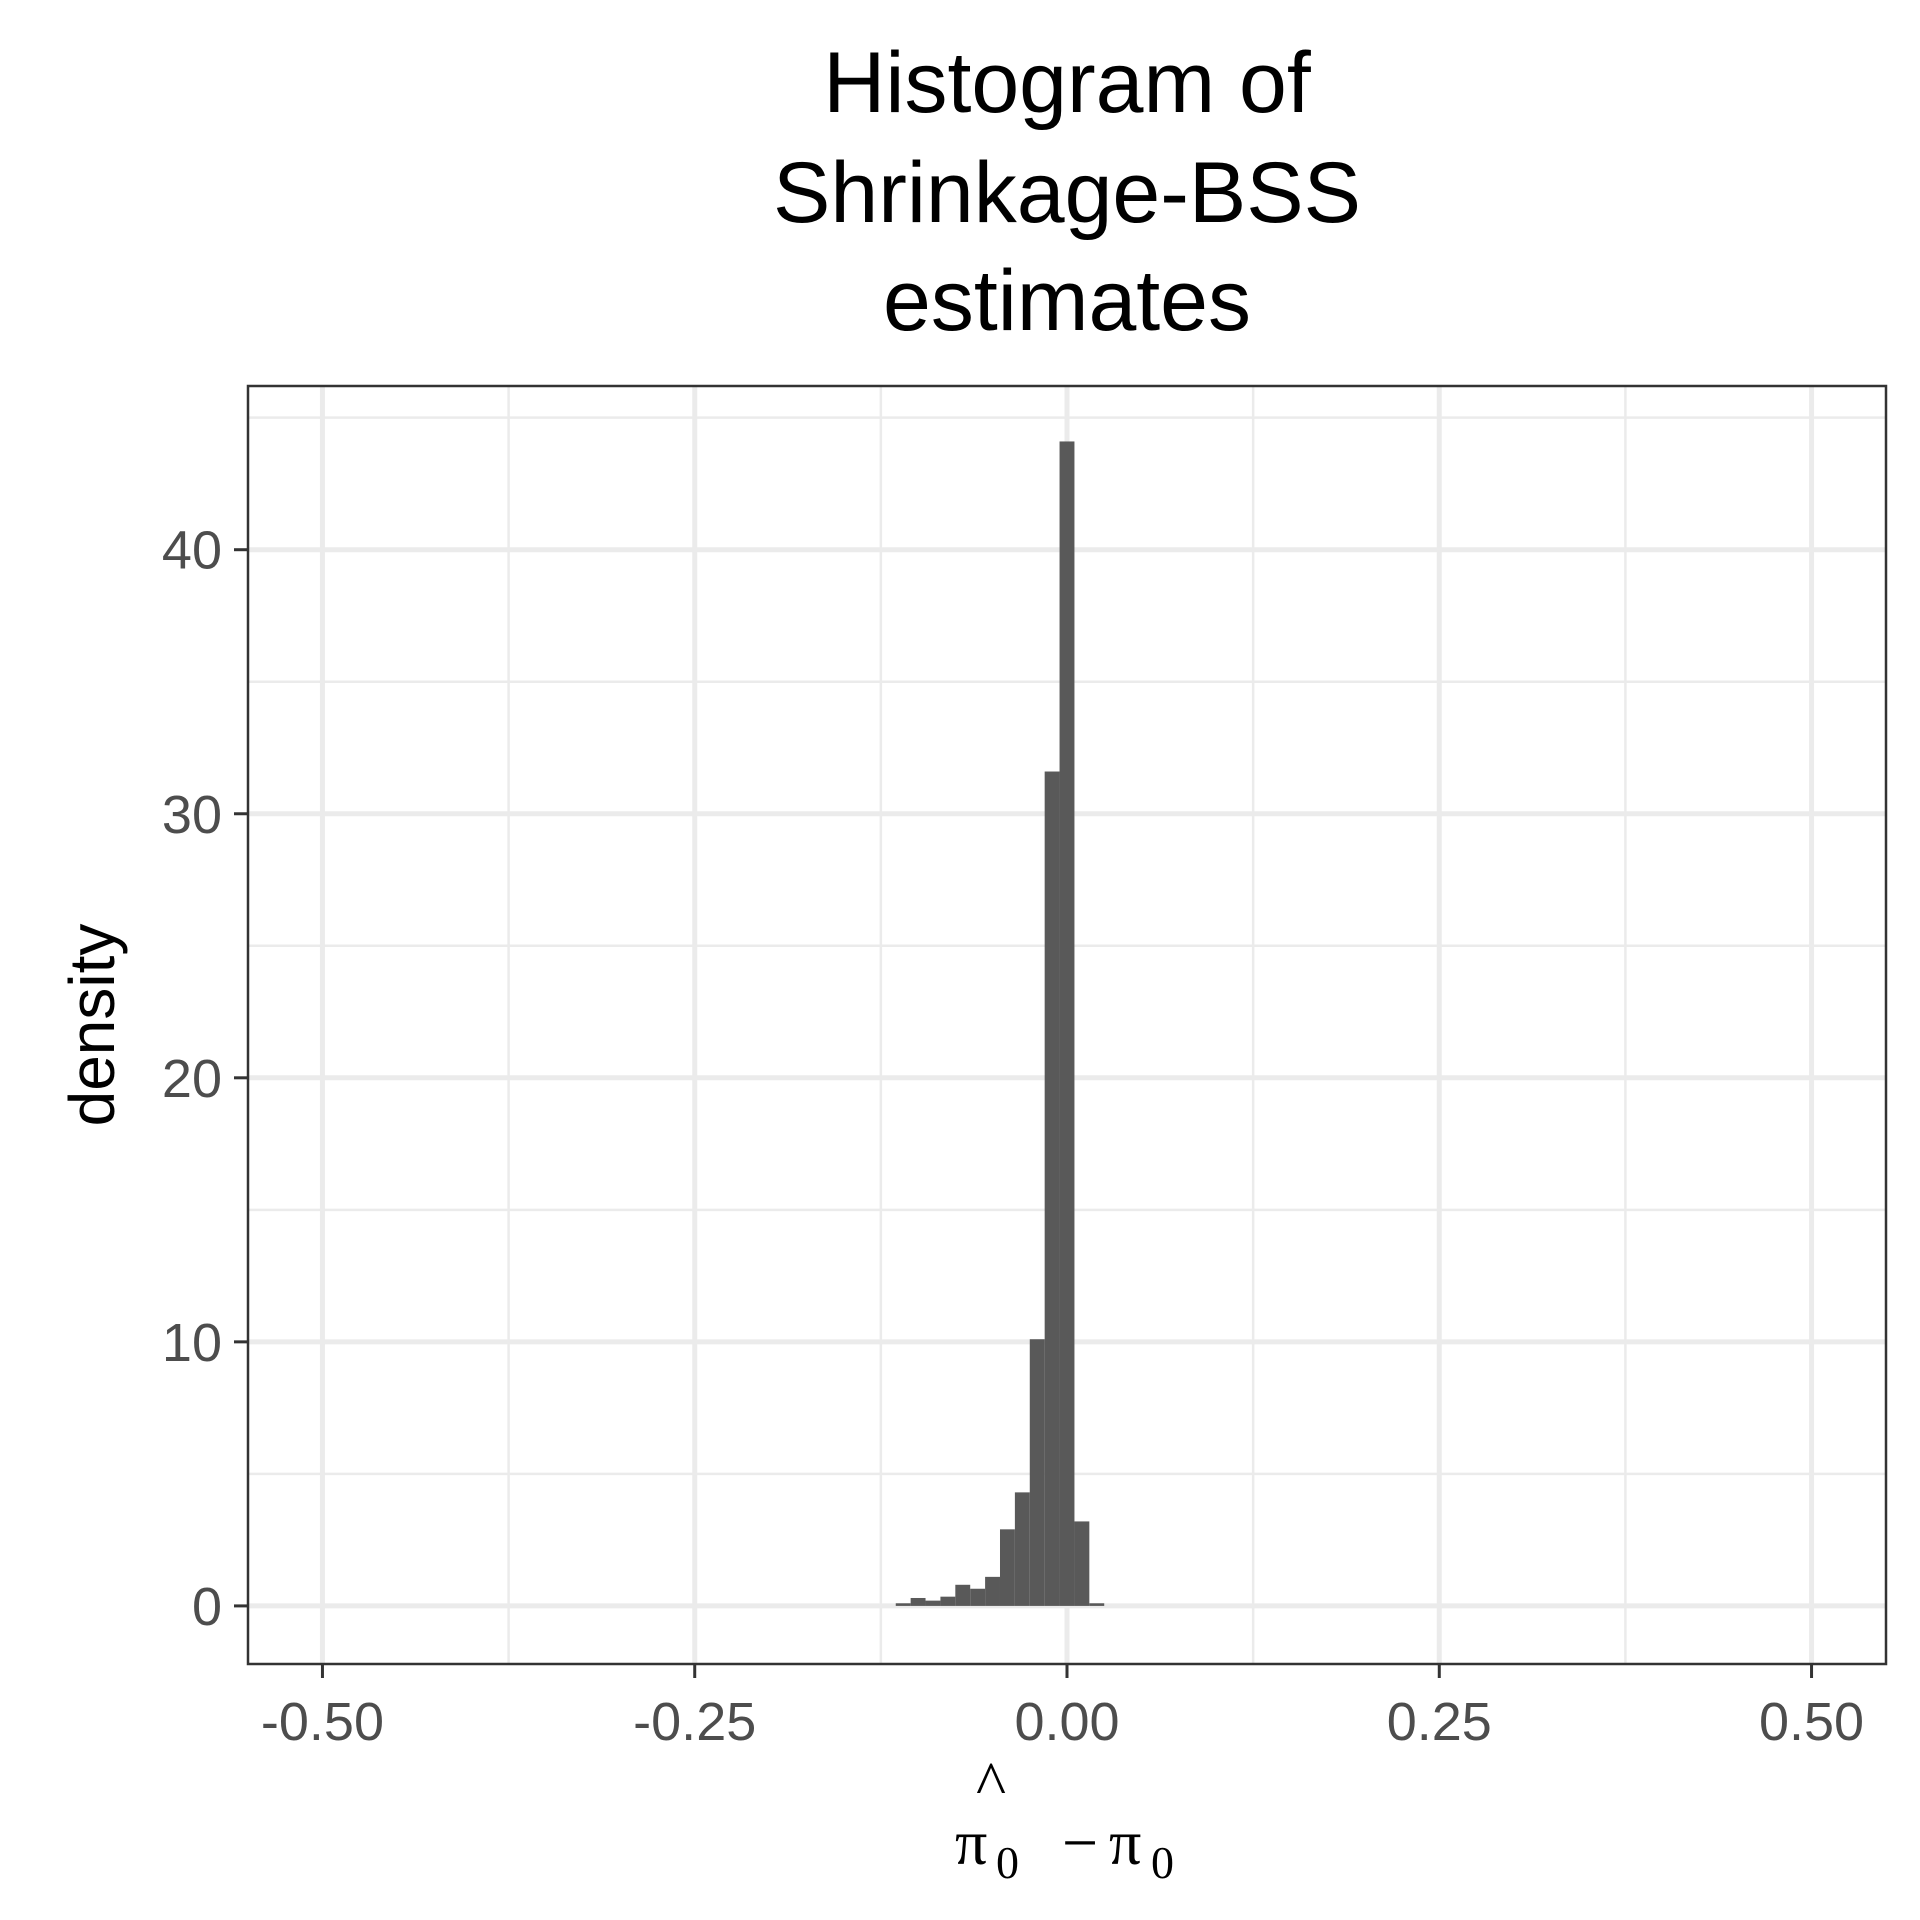  I want to click on y-tick-label: 10, so click(192, 1343).